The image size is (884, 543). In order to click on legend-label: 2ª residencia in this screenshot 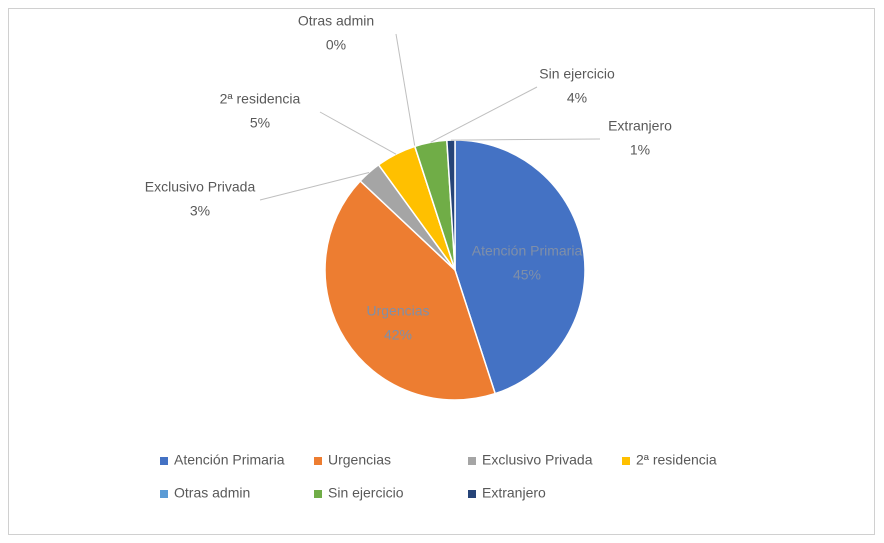, I will do `click(676, 460)`.